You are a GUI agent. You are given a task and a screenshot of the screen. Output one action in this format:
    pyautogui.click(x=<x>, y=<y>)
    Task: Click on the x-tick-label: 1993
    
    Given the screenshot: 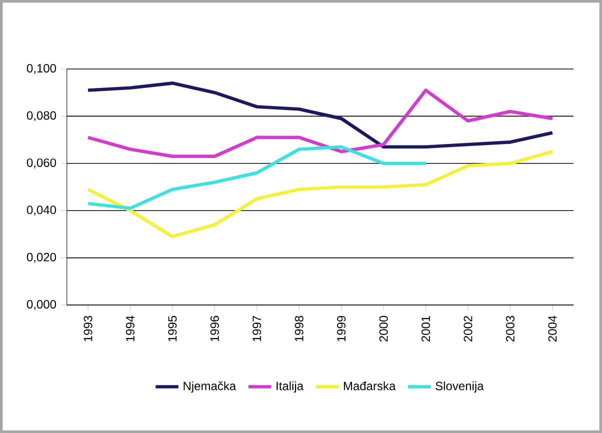 What is the action you would take?
    pyautogui.click(x=88, y=329)
    